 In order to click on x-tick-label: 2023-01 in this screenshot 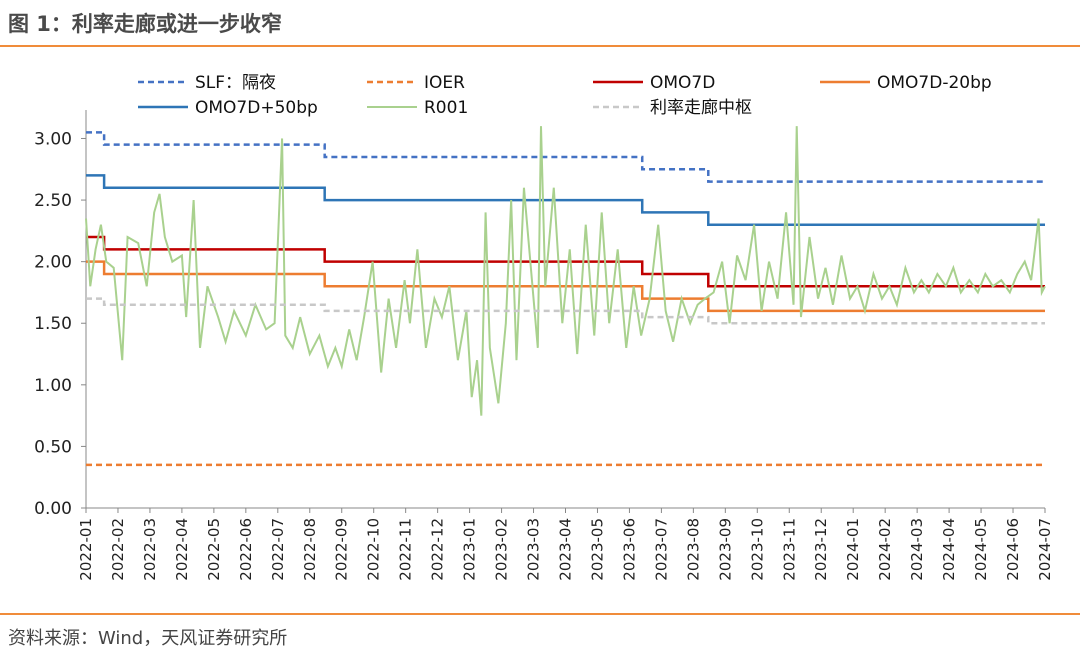, I will do `click(470, 549)`.